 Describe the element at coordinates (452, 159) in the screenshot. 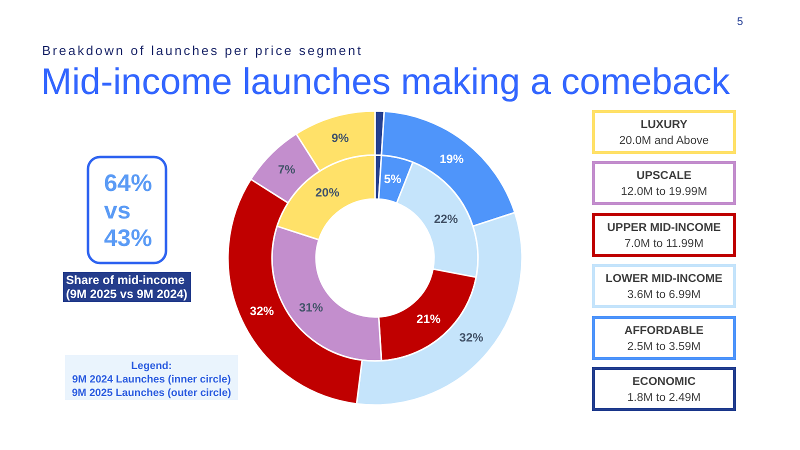

I see `data-label: 19%` at that location.